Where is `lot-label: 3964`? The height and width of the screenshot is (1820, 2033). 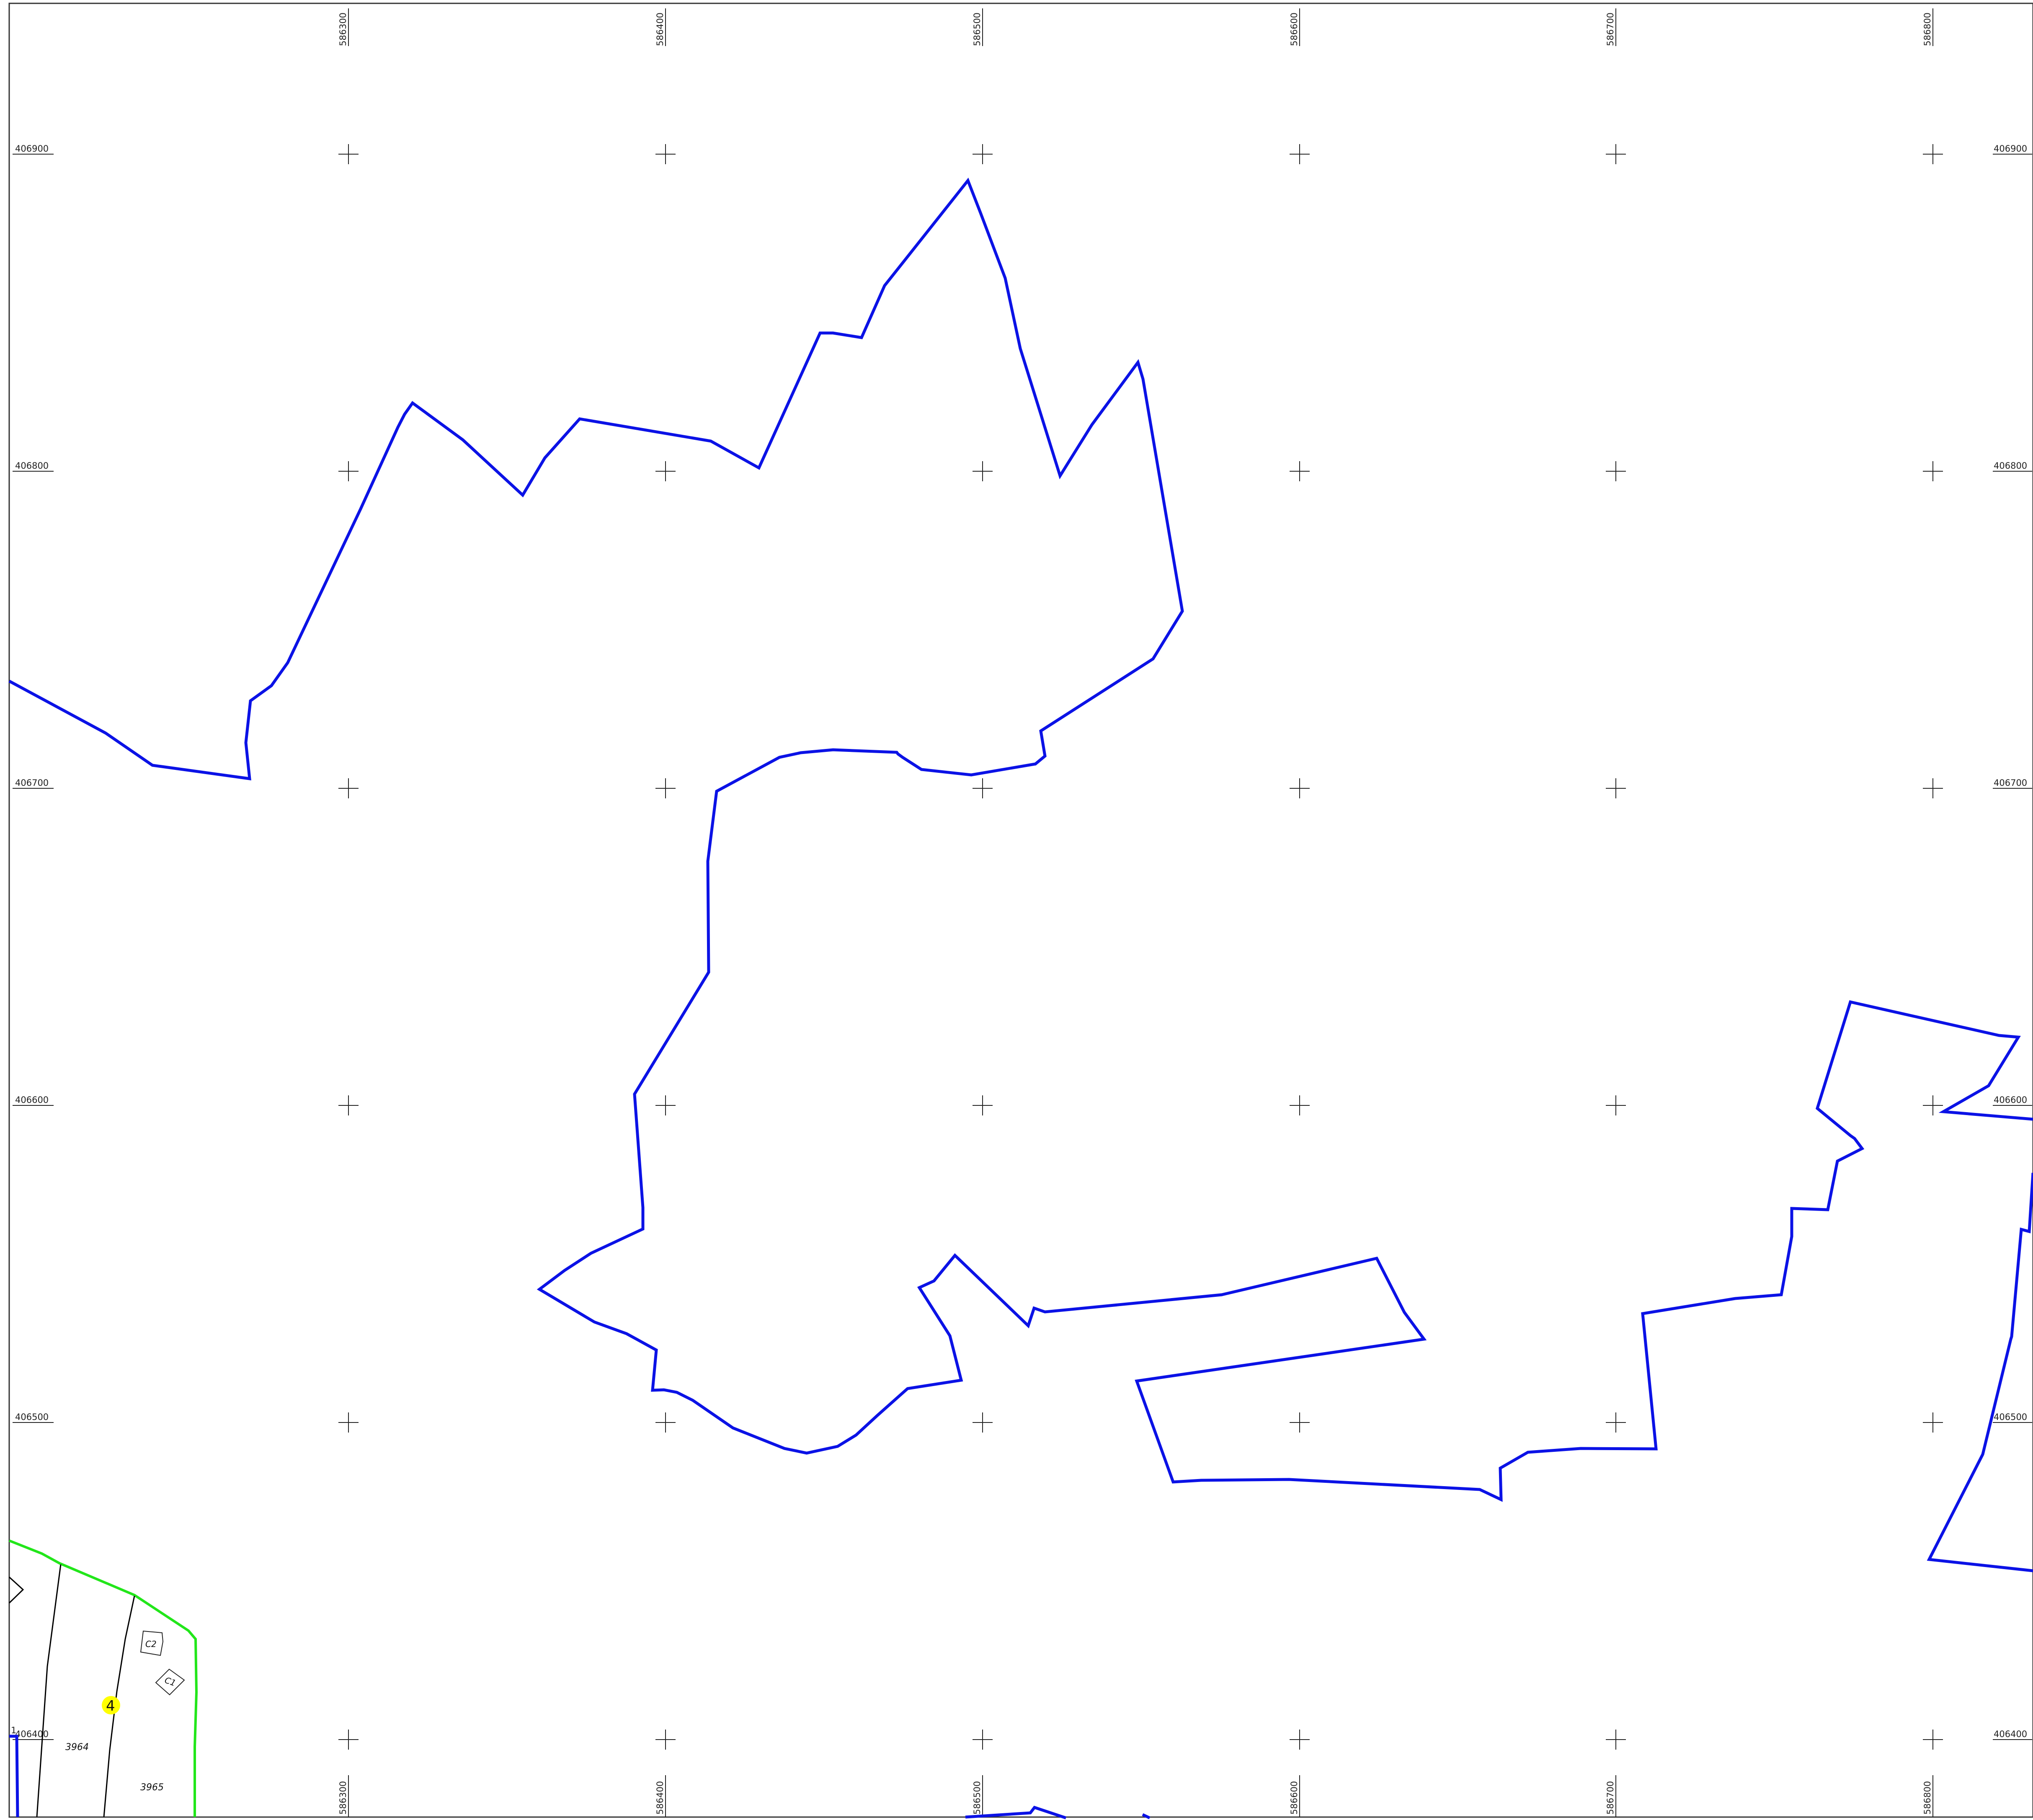 lot-label: 3964 is located at coordinates (77, 1748).